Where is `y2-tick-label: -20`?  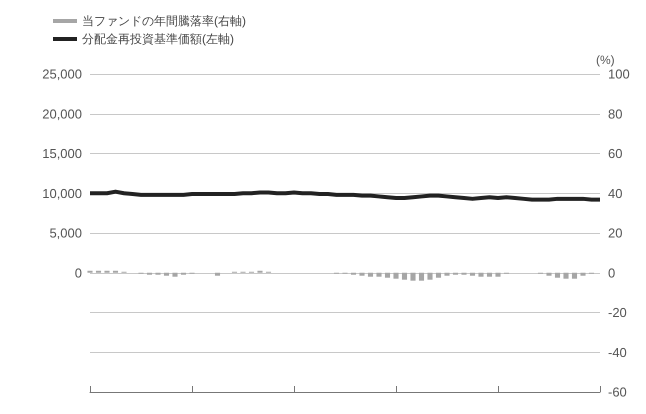 y2-tick-label: -20 is located at coordinates (617, 312).